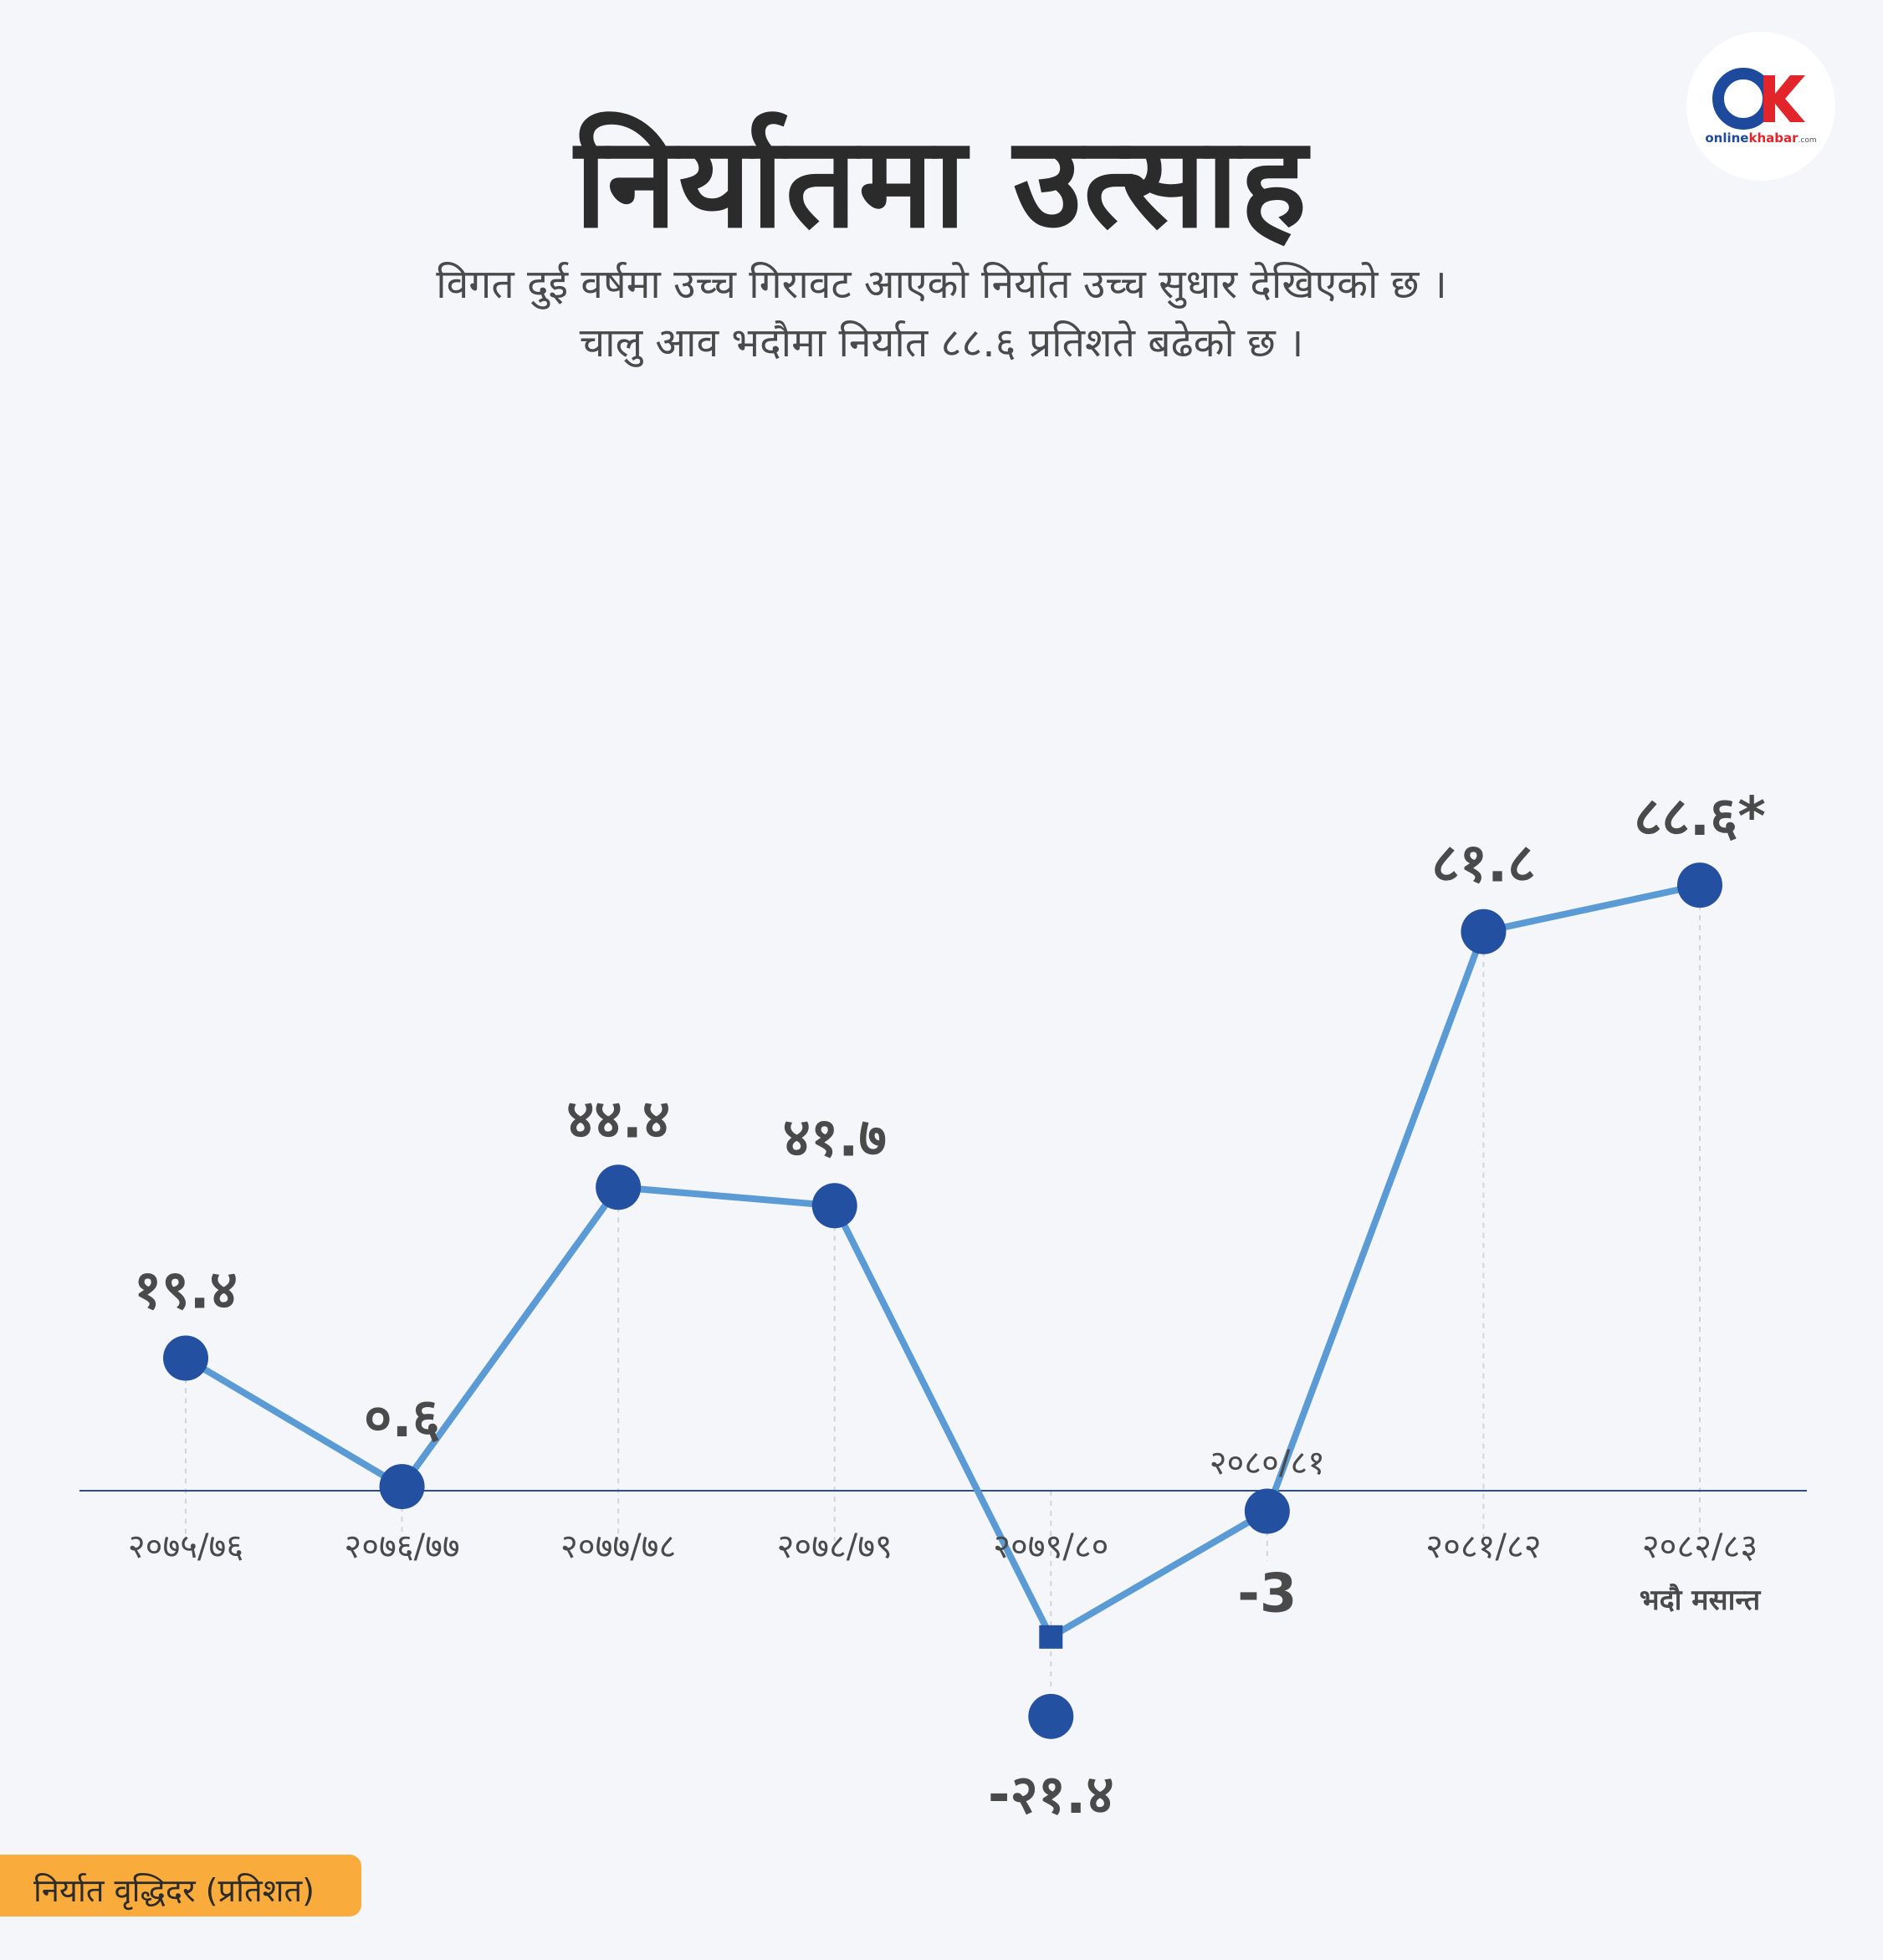 This screenshot has width=1883, height=1960. What do you see at coordinates (941, 183) in the screenshot?
I see `page-title: निर्यातमा उत्साह` at bounding box center [941, 183].